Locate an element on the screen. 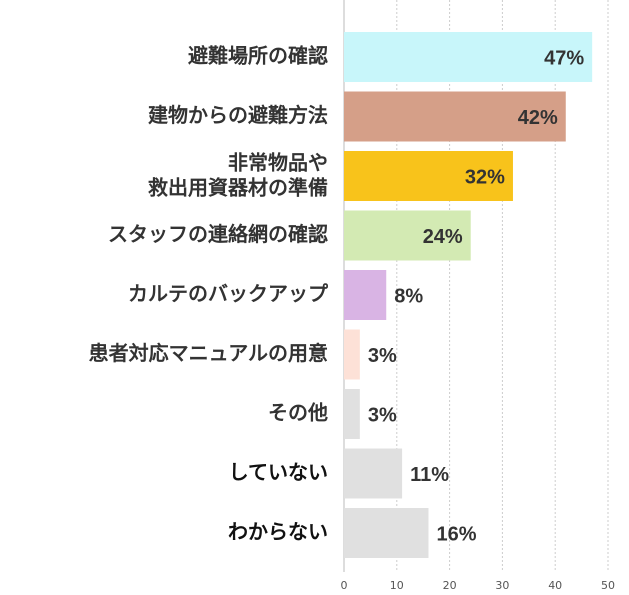 The height and width of the screenshot is (595, 629). category-label: スタッフの連絡網の確認 is located at coordinates (218, 234).